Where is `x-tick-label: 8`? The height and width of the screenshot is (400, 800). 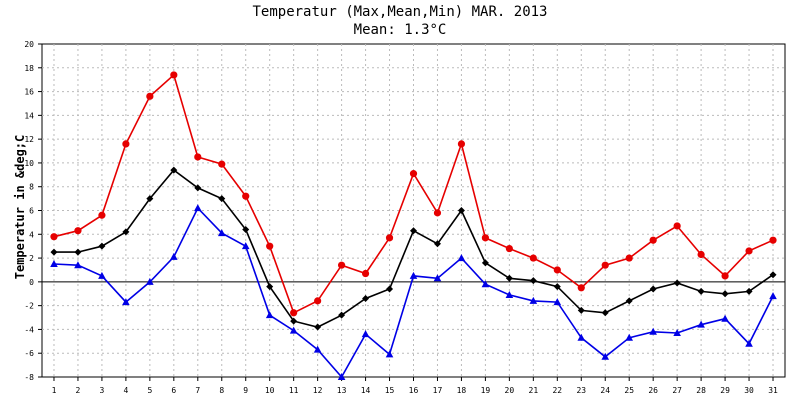
x-tick-label: 8 is located at coordinates (221, 390).